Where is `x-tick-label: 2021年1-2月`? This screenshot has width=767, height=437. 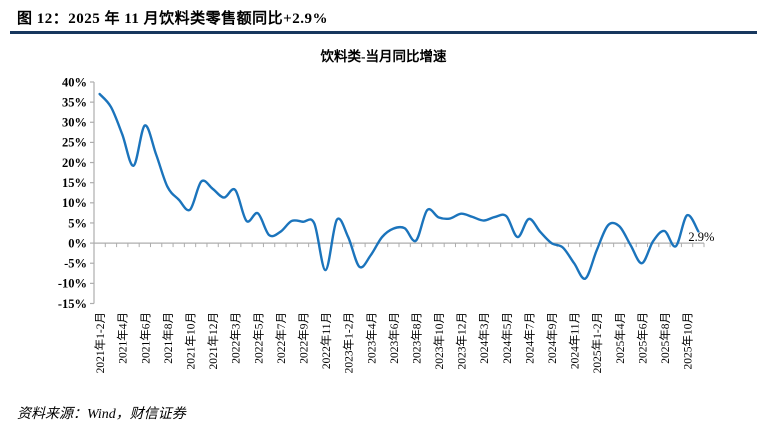 x-tick-label: 2021年1-2月 is located at coordinates (100, 342).